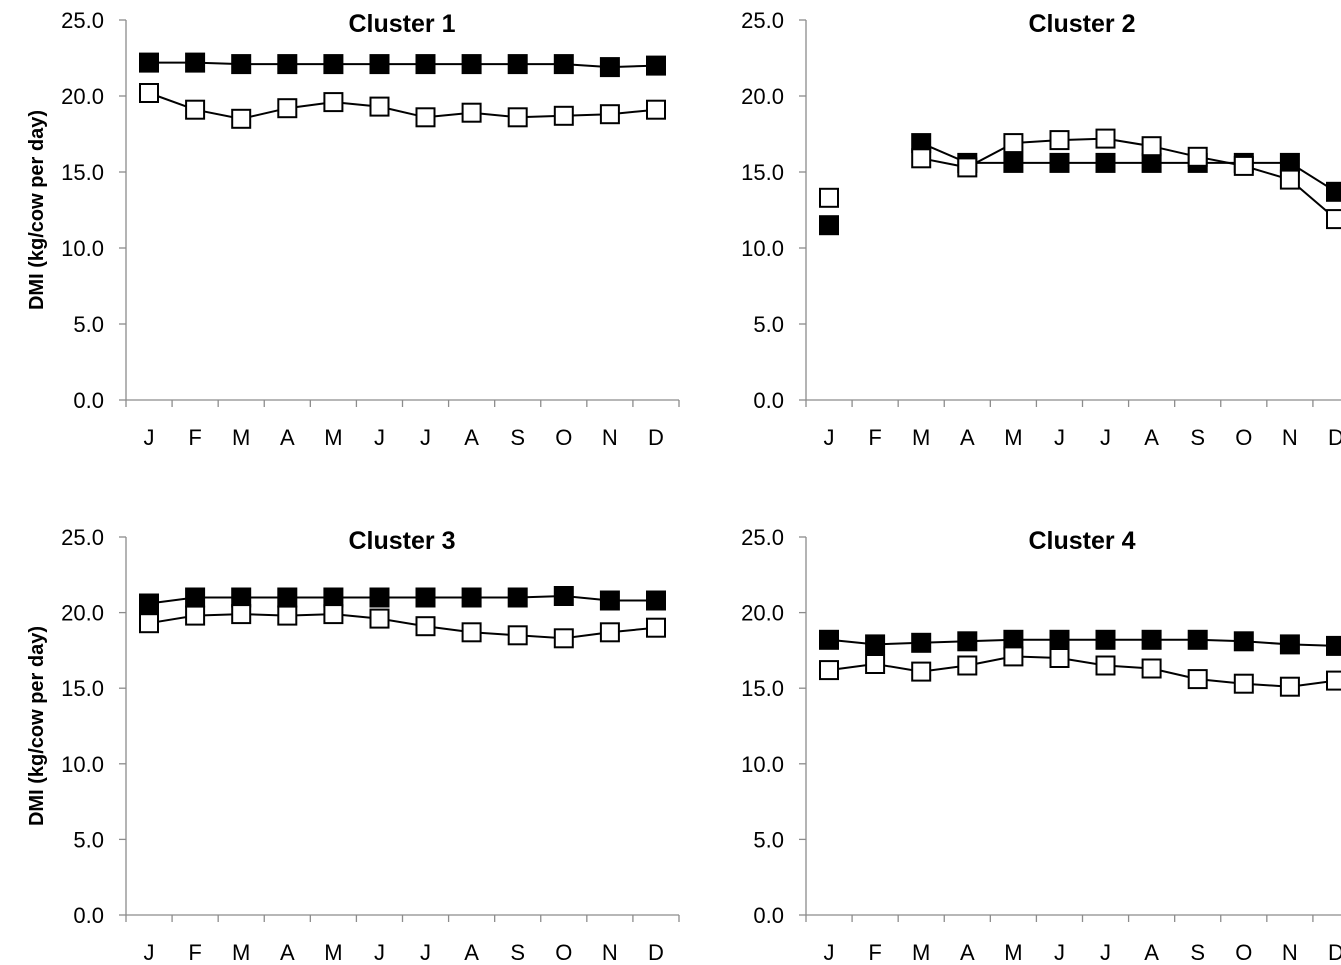 This screenshot has height=965, width=1341. I want to click on chart-title: Cluster 4, so click(1082, 541).